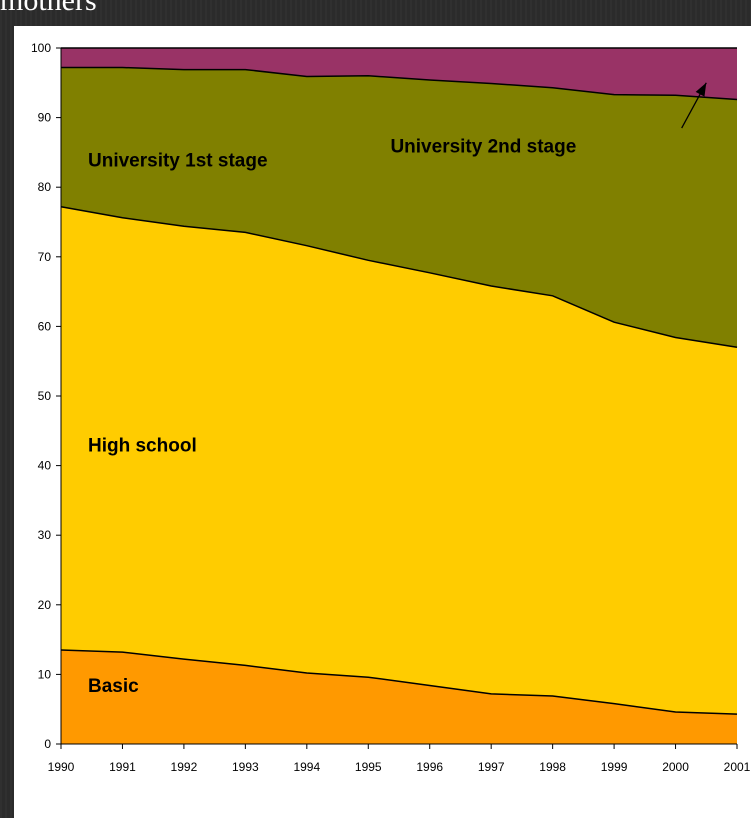 Image resolution: width=751 pixels, height=818 pixels. What do you see at coordinates (48, 8) in the screenshot?
I see `slide-title: mothers` at bounding box center [48, 8].